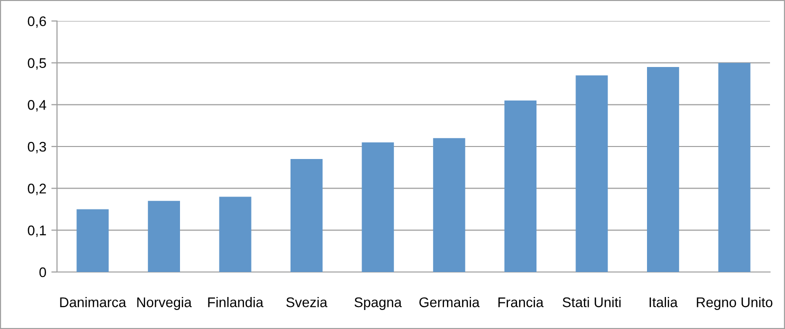 Image resolution: width=785 pixels, height=329 pixels. I want to click on y-tick-label: 0,1, so click(37, 231).